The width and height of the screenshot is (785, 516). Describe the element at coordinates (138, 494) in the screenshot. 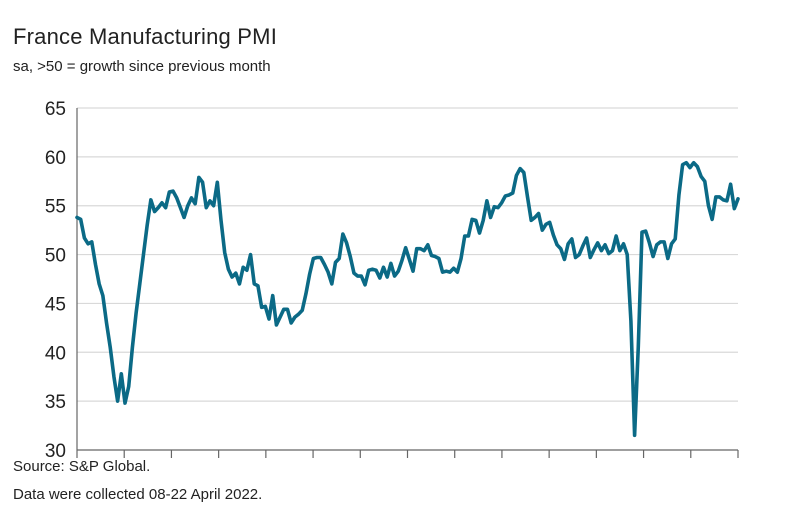

I see `data-collection-note: Data were collected 08-22 April 2022.` at that location.